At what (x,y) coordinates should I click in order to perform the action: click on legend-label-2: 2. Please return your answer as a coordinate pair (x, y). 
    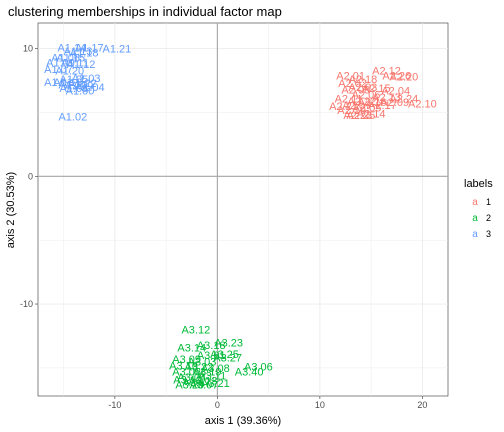
    Looking at the image, I should click on (488, 218).